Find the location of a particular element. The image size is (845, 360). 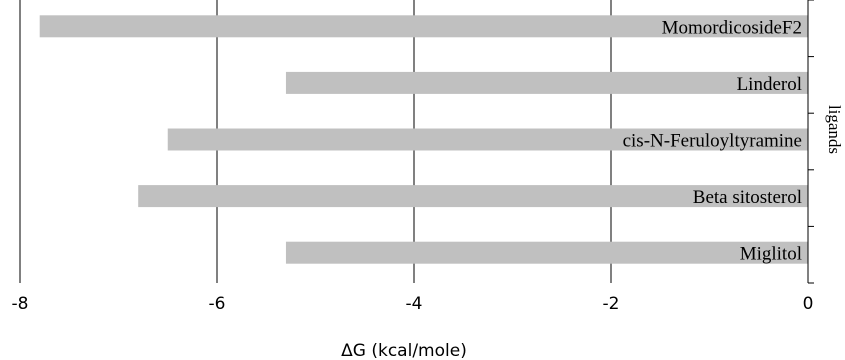

bar-label-4: Miglitol is located at coordinates (771, 254).